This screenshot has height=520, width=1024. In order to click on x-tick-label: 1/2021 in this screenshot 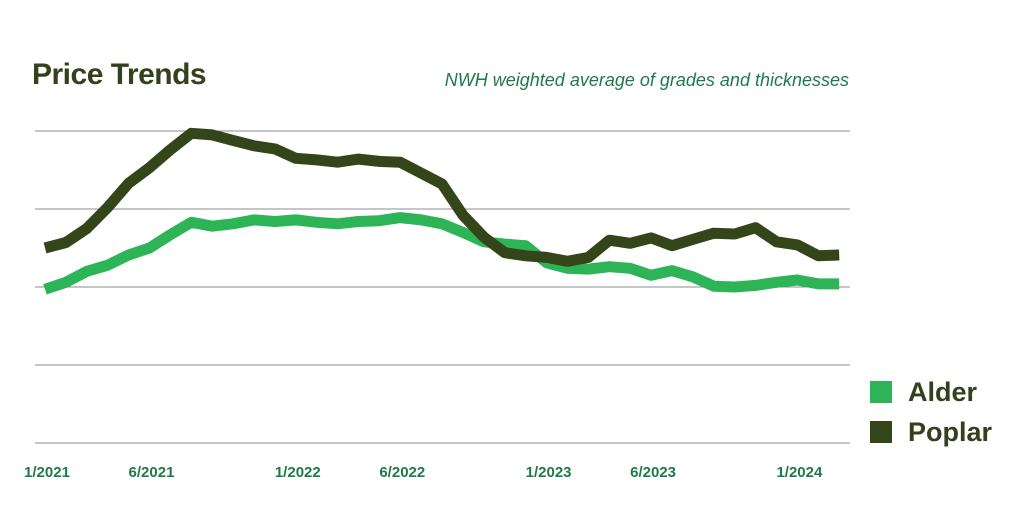, I will do `click(47, 472)`.